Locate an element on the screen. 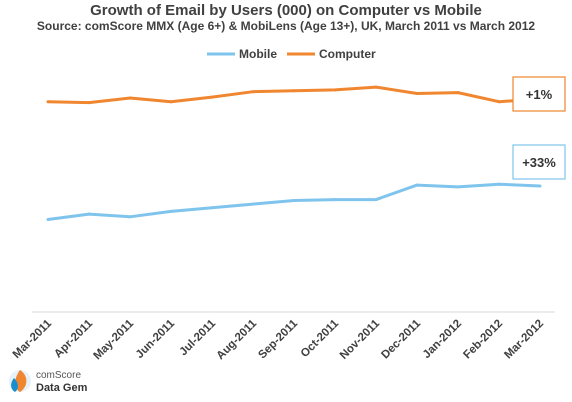 The height and width of the screenshot is (402, 572). legend-label-computer: Computer is located at coordinates (347, 54).